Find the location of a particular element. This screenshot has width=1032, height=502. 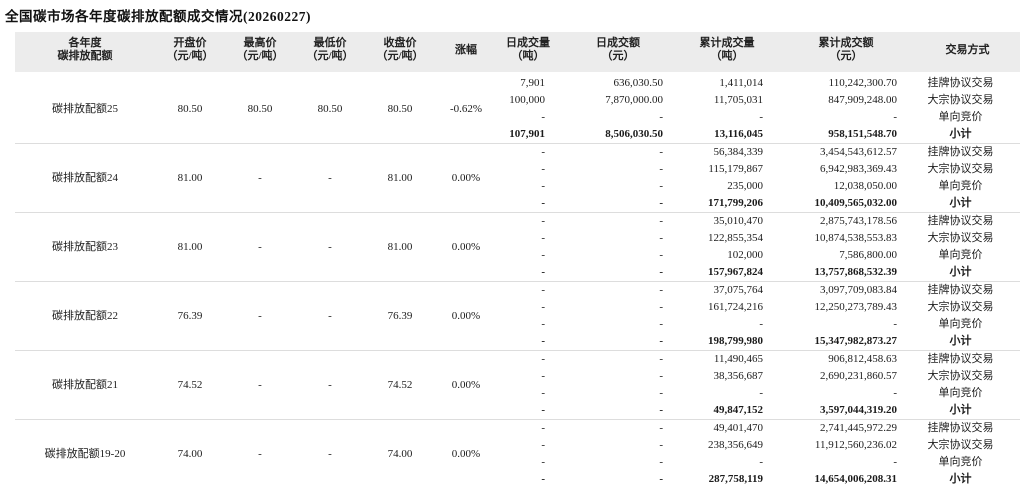

low-price-cell: 80.50 is located at coordinates (330, 108).